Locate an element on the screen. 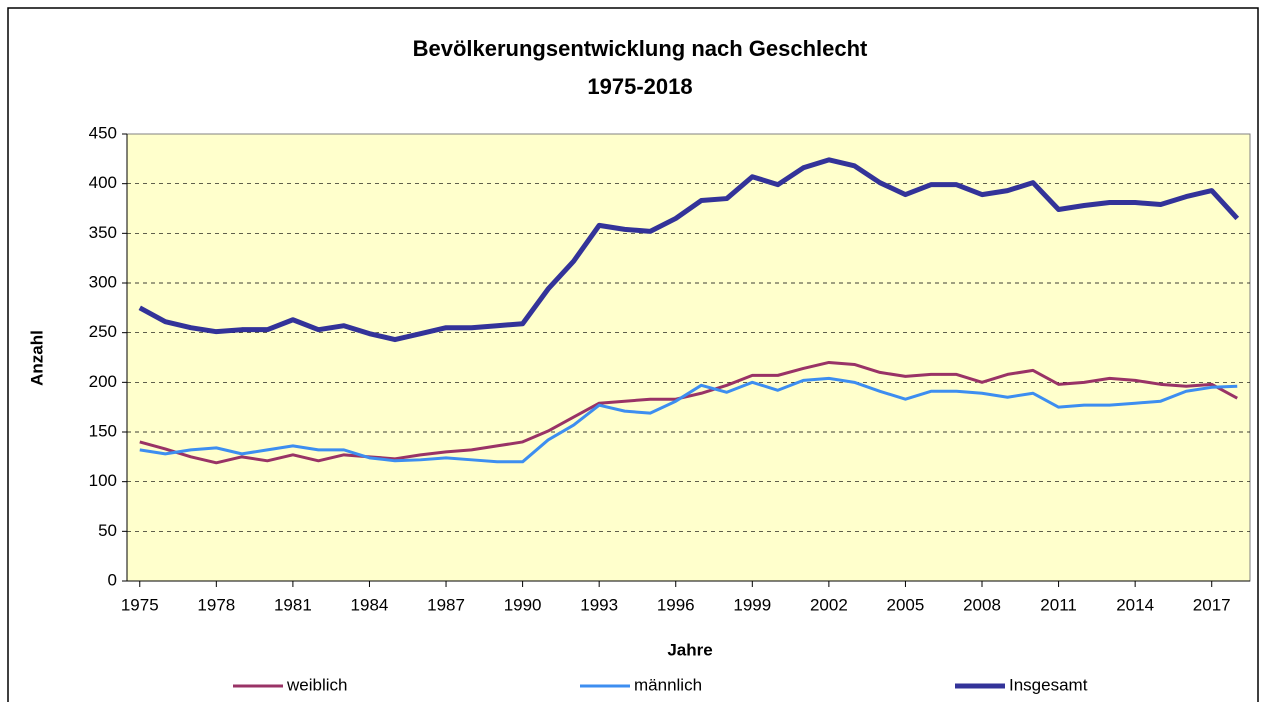 Image resolution: width=1265 pixels, height=707 pixels. x-tick-label: 2002 is located at coordinates (829, 604).